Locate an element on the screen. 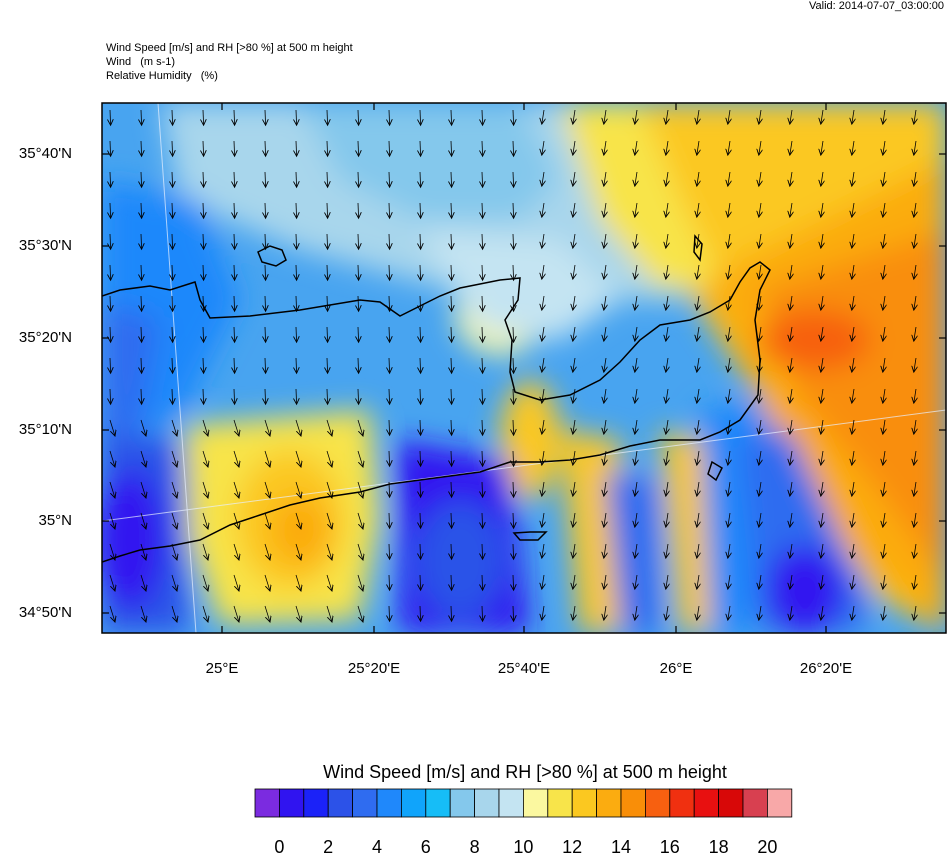 The image size is (948, 858). lon-label-25-40: 25°40'E is located at coordinates (524, 668).